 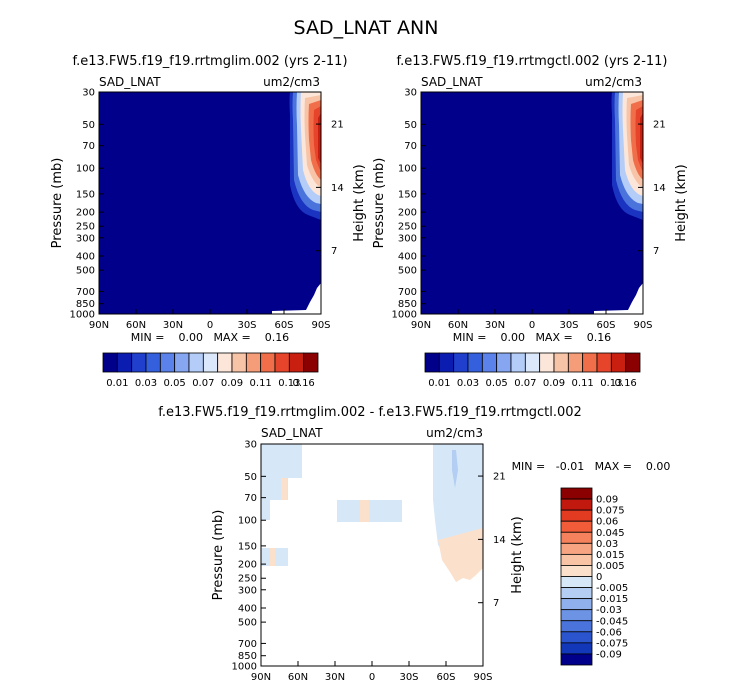 What do you see at coordinates (626, 383) in the screenshot?
I see `colorbar-label: 0.16` at bounding box center [626, 383].